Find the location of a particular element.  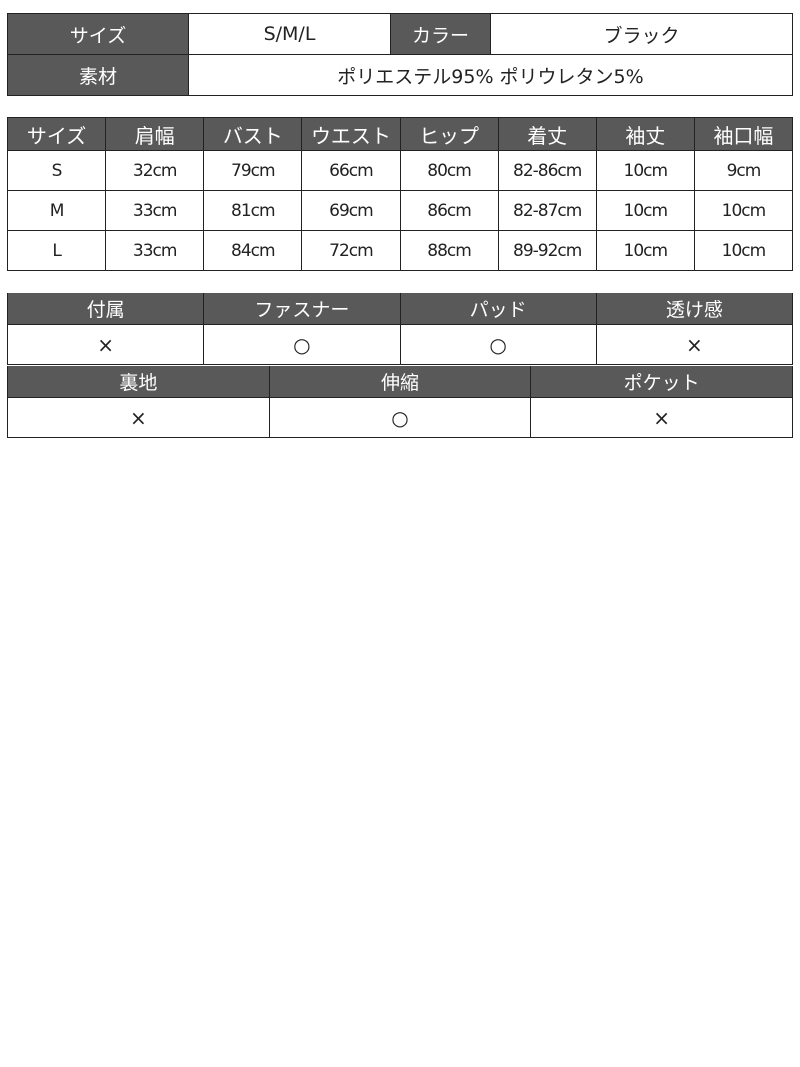

column-header: ウエスト is located at coordinates (351, 134).